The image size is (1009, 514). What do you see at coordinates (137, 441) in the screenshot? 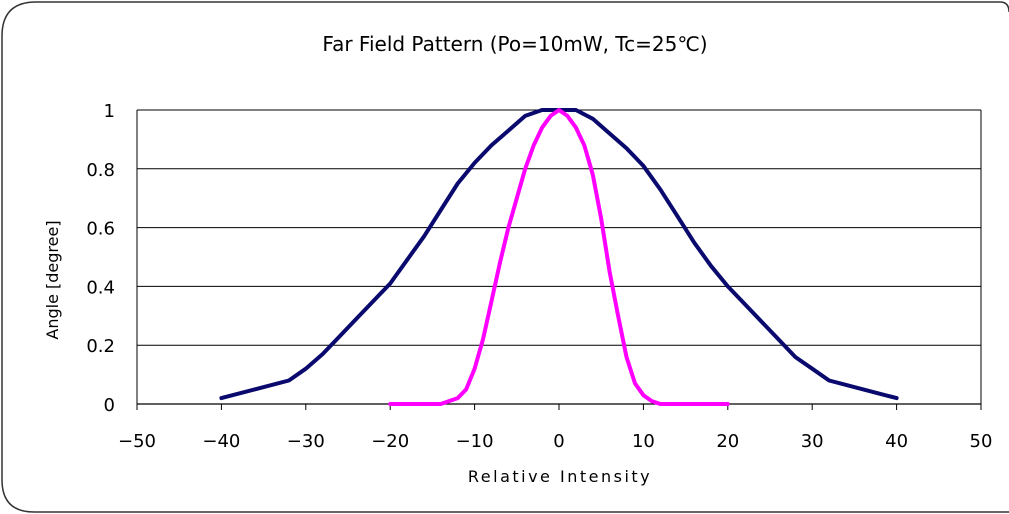
I see `x-tick-label: −50` at bounding box center [137, 441].